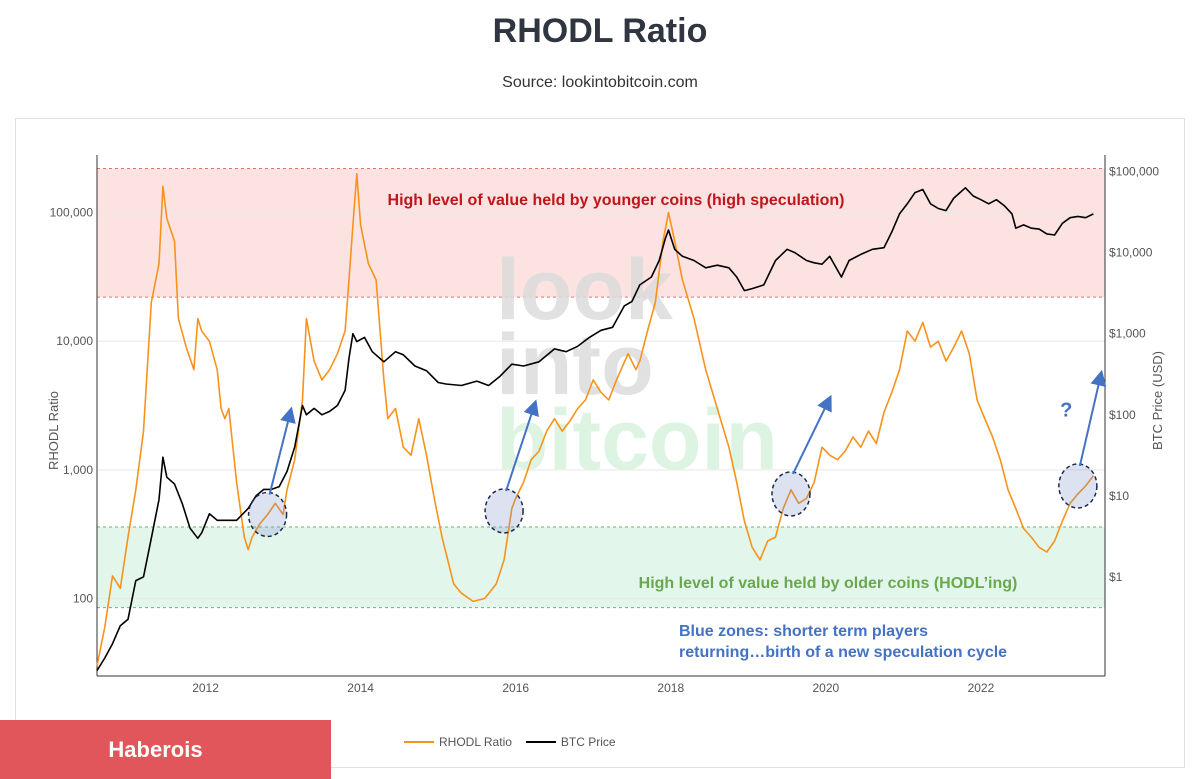 This screenshot has width=1200, height=779. I want to click on blue-zone-label-line1: Blue zones: shorter term players, so click(803, 631).